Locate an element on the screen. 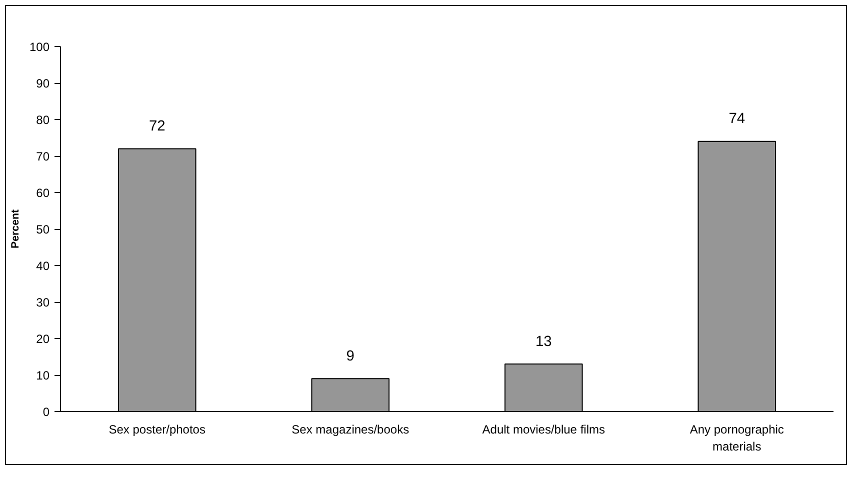 The height and width of the screenshot is (483, 854). x-tick-label: Sex magazines/books is located at coordinates (351, 429).